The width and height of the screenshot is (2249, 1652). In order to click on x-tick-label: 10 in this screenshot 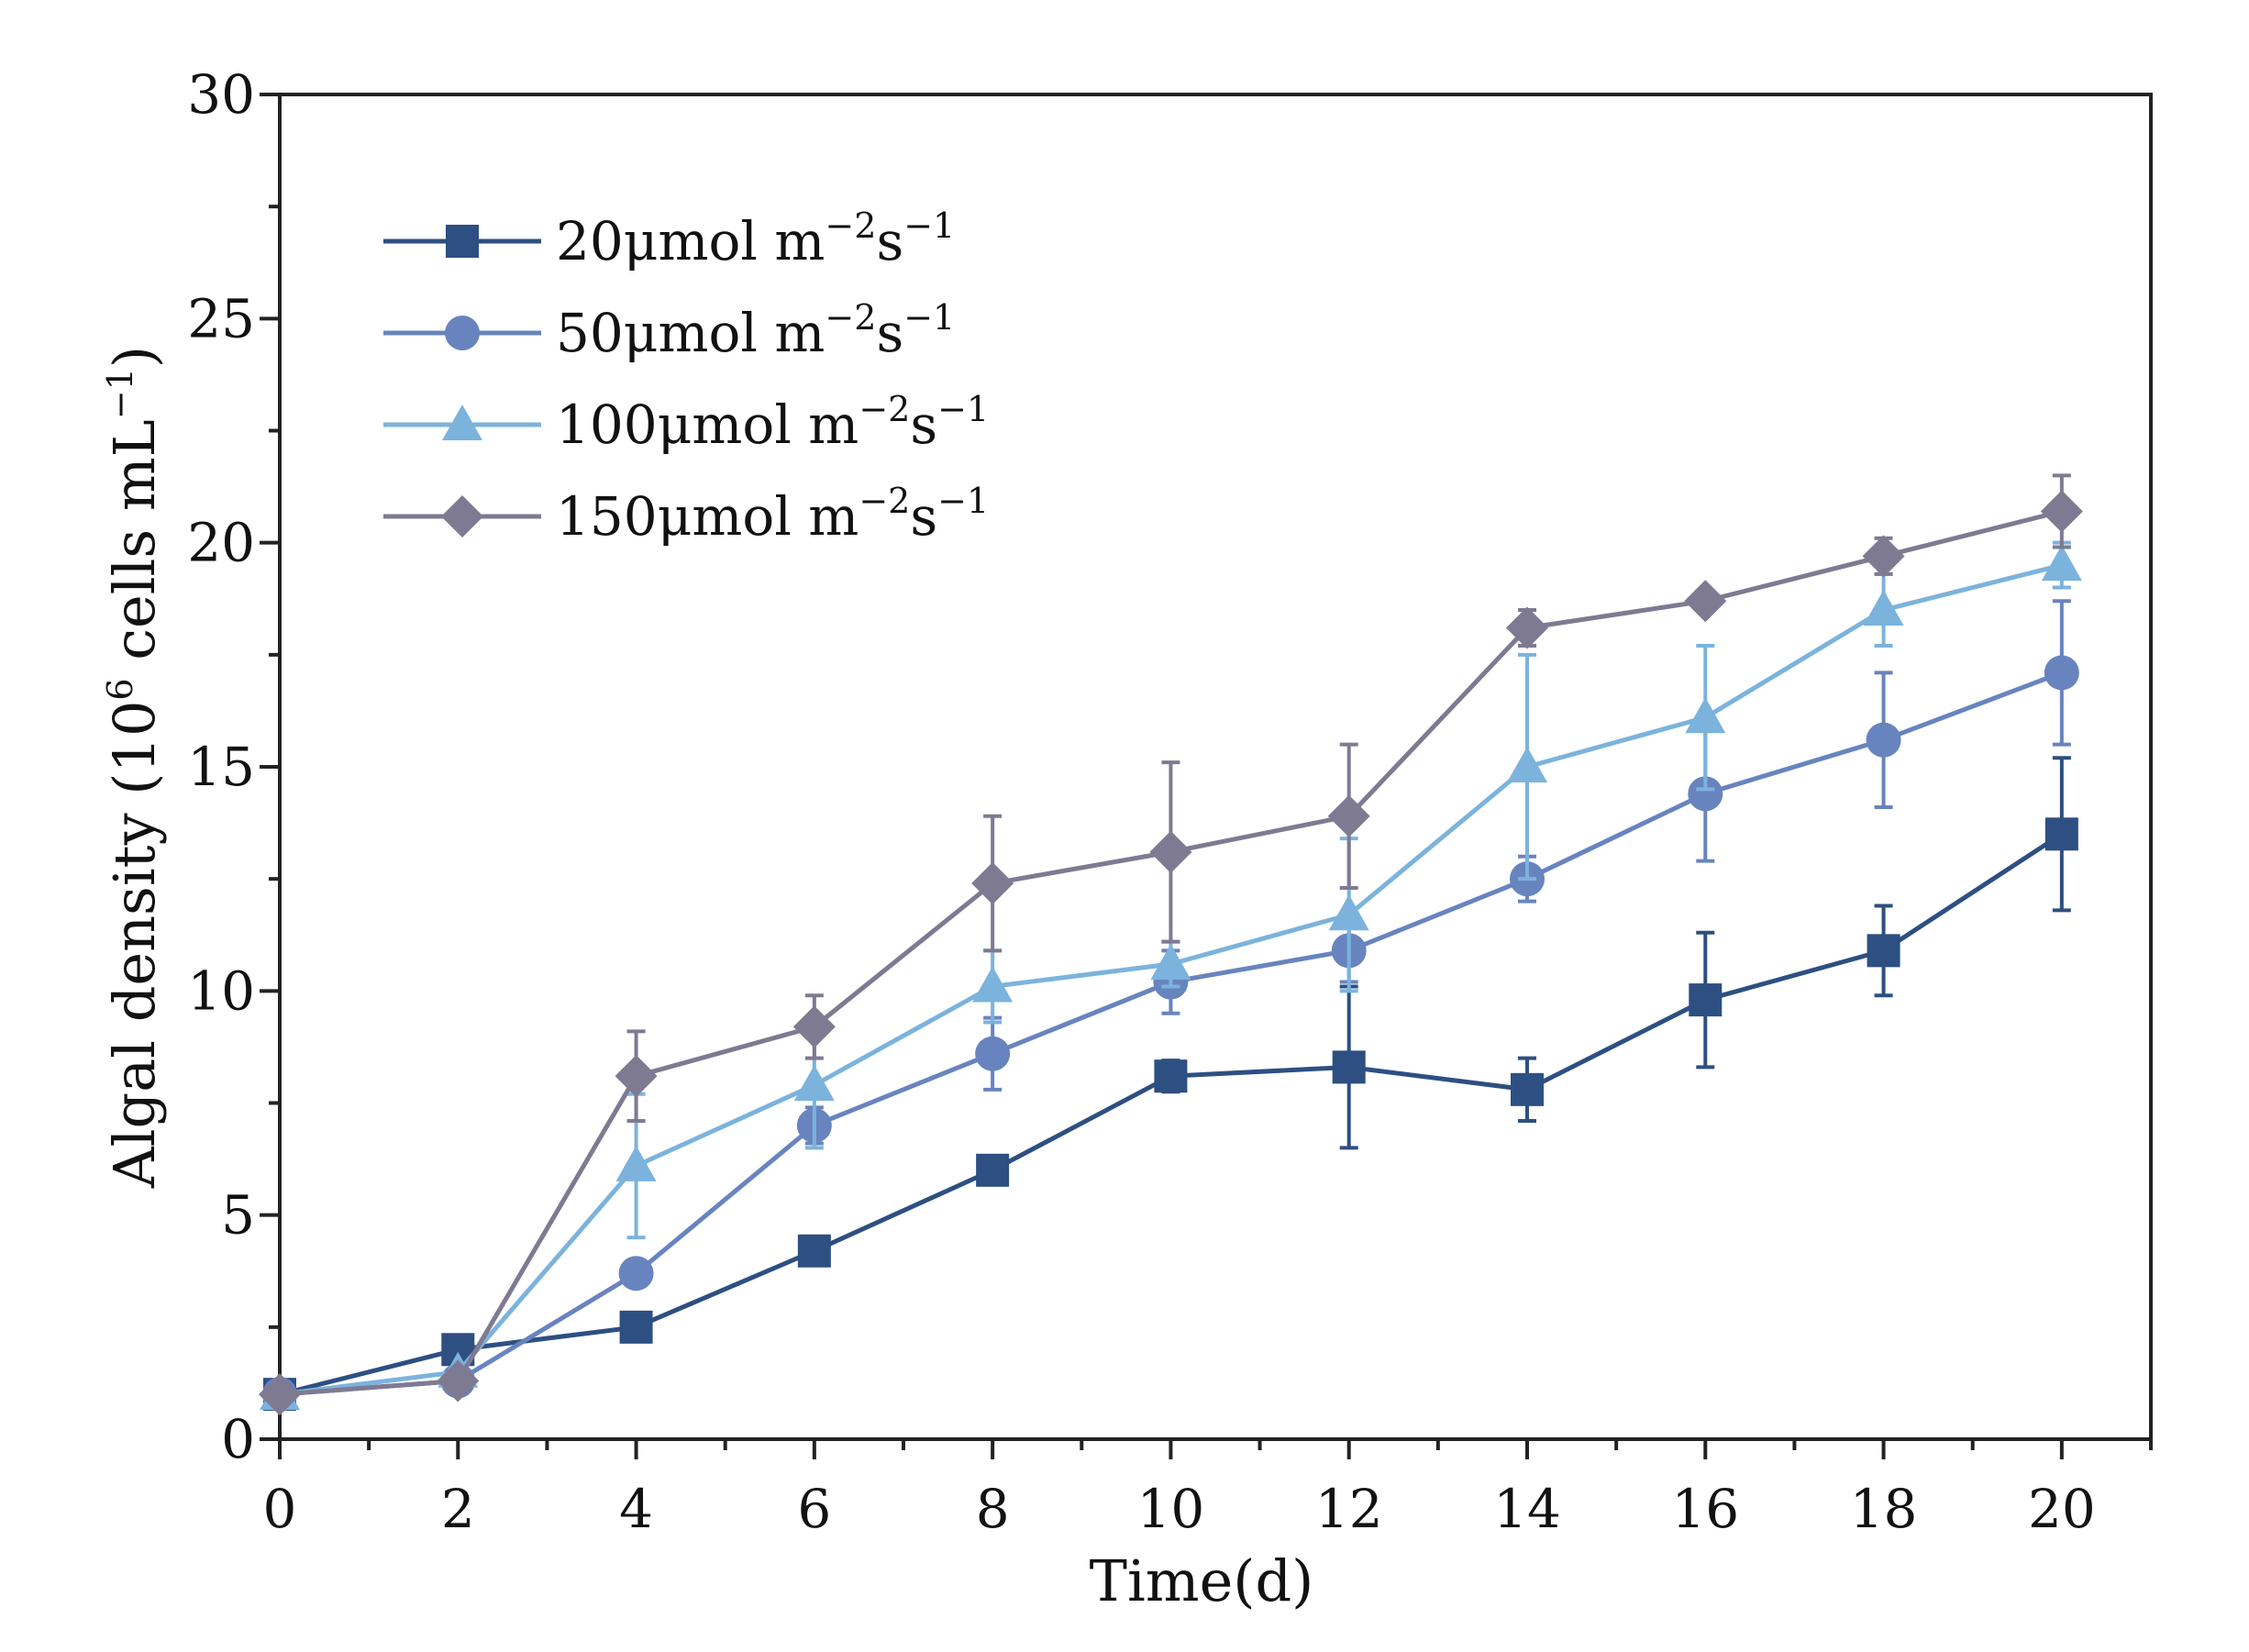, I will do `click(1171, 1509)`.